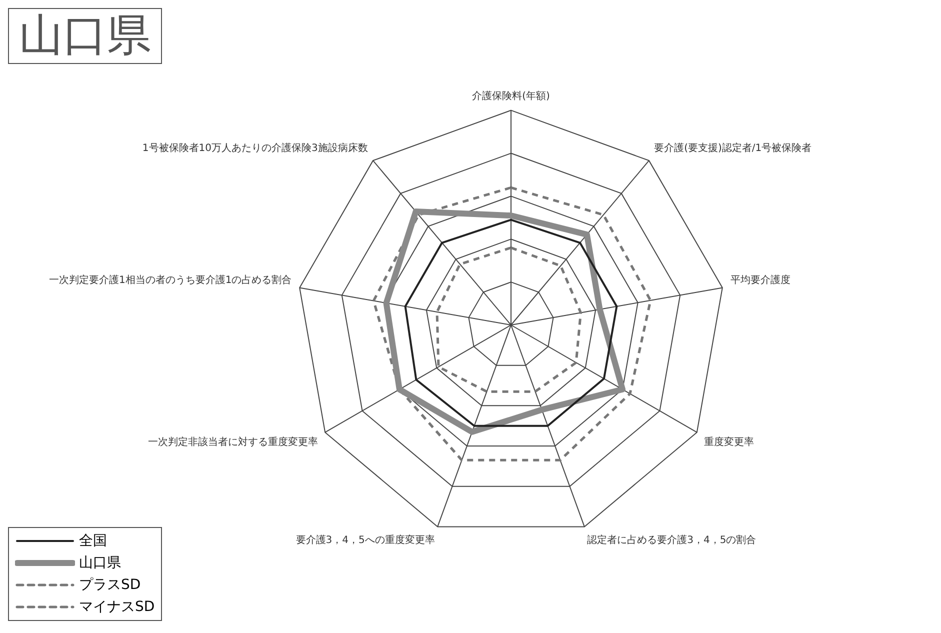  What do you see at coordinates (733, 148) in the screenshot?
I see `spoke-label: 要介護(要支援)認定者/1号被保険者` at bounding box center [733, 148].